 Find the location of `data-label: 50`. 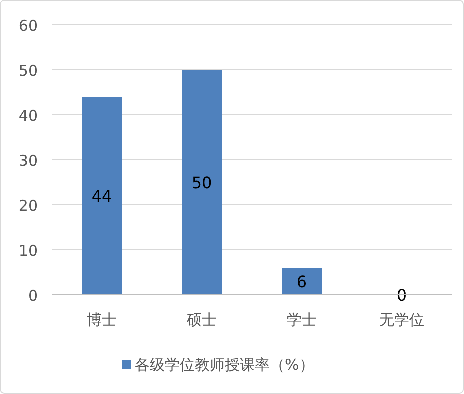

data-label: 50 is located at coordinates (202, 183).